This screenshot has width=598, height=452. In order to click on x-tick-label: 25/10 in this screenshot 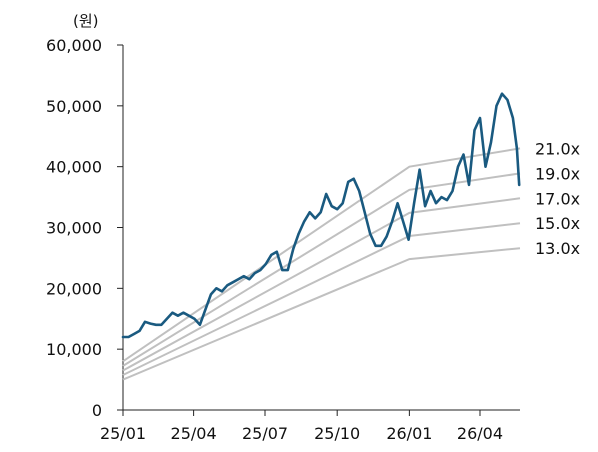, I will do `click(337, 433)`.